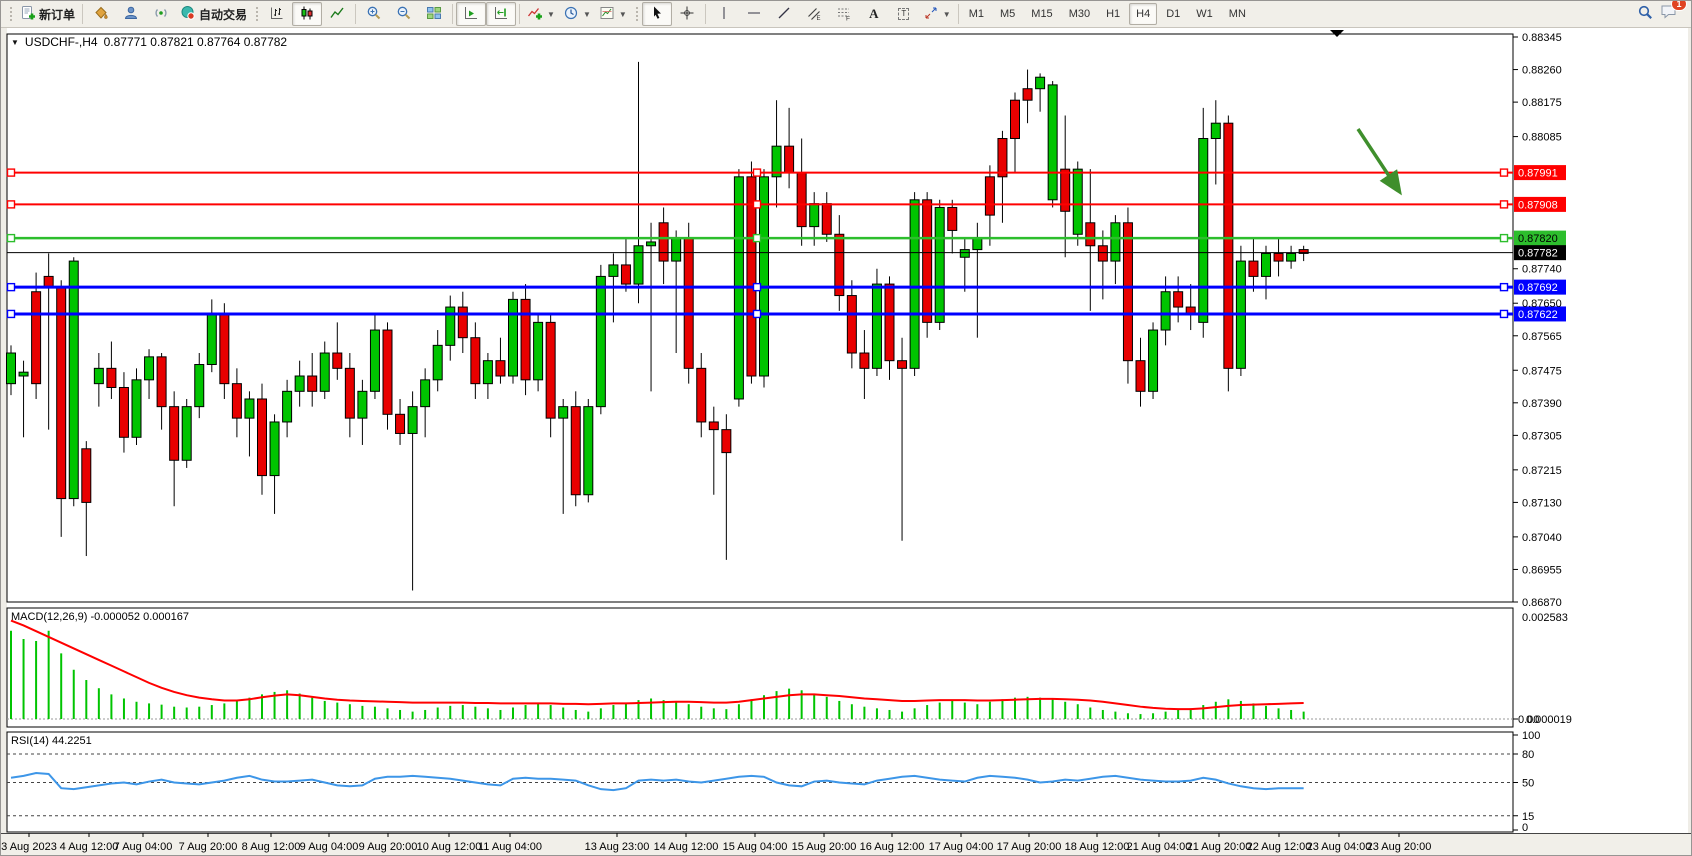 This screenshot has height=856, width=1692. What do you see at coordinates (1379, 162) in the screenshot?
I see `trend-arrow-annotation` at bounding box center [1379, 162].